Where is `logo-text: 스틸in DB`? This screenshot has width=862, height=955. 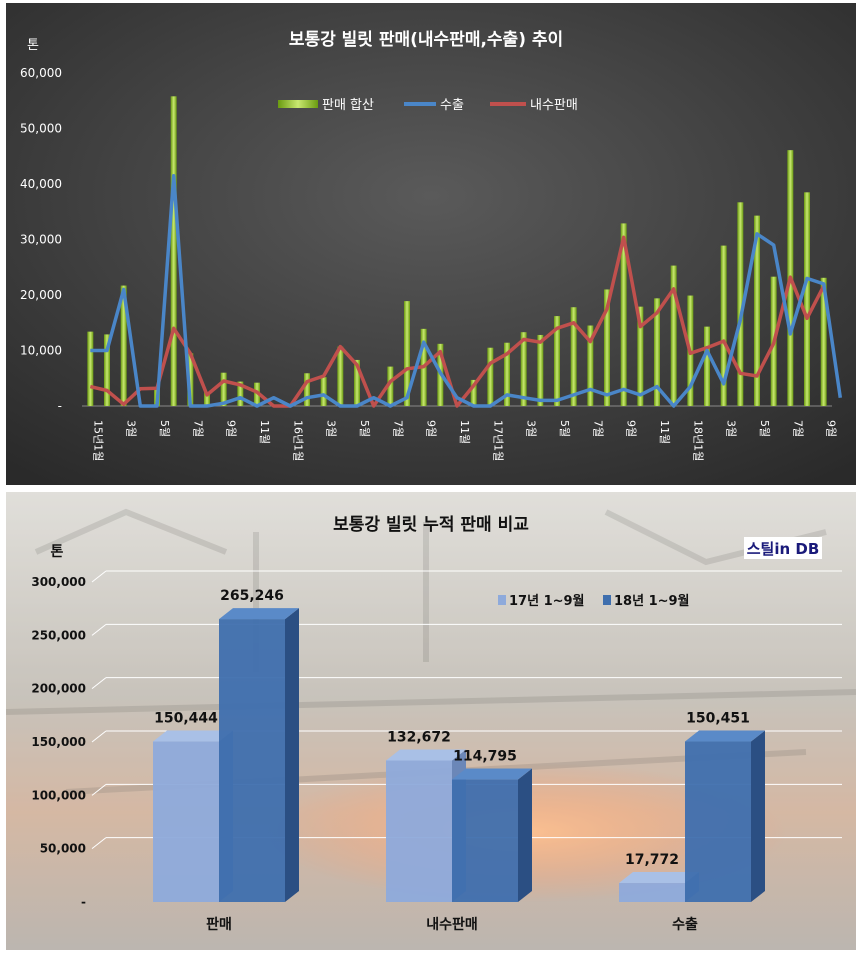
logo-text: 스틸in DB is located at coordinates (783, 549).